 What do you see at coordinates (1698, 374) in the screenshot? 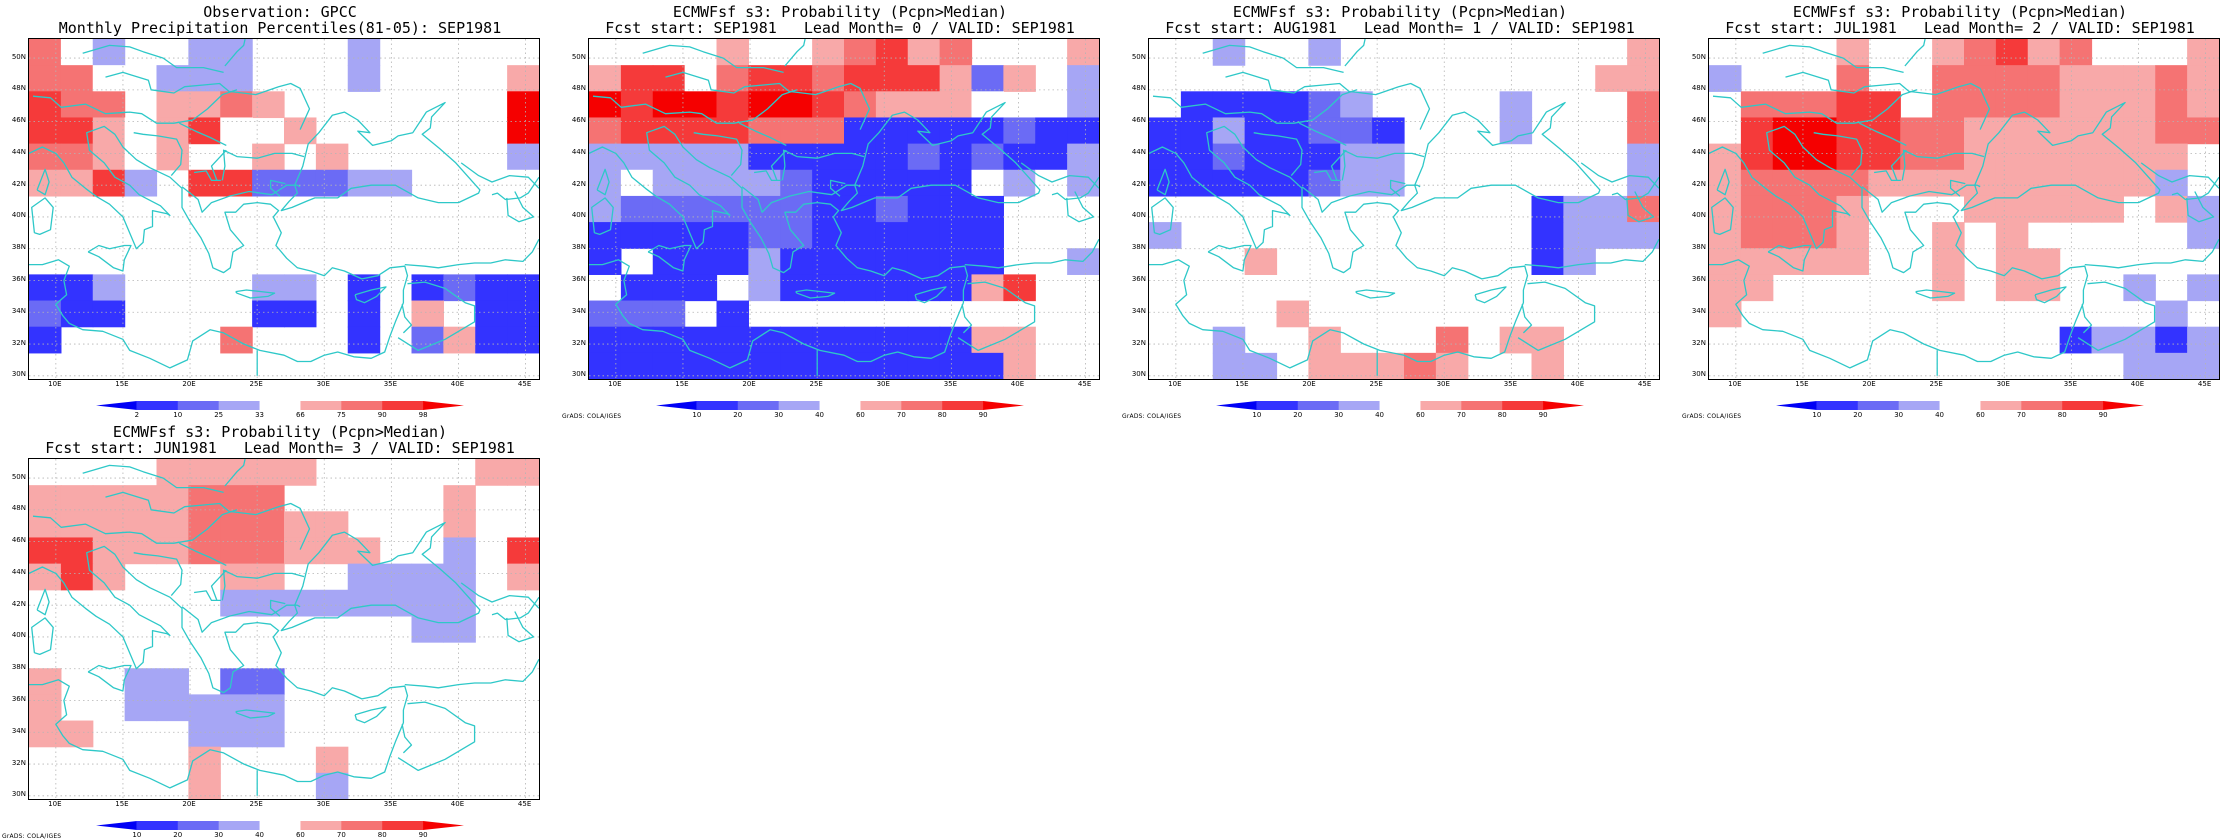
I see `latitude-tick-label: 30N` at bounding box center [1698, 374].